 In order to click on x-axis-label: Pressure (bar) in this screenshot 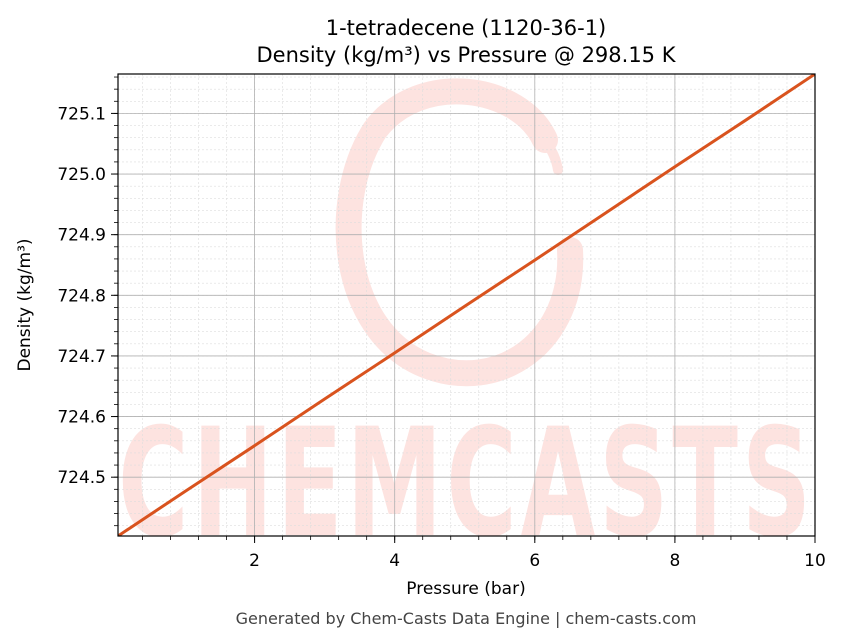, I will do `click(465, 589)`.